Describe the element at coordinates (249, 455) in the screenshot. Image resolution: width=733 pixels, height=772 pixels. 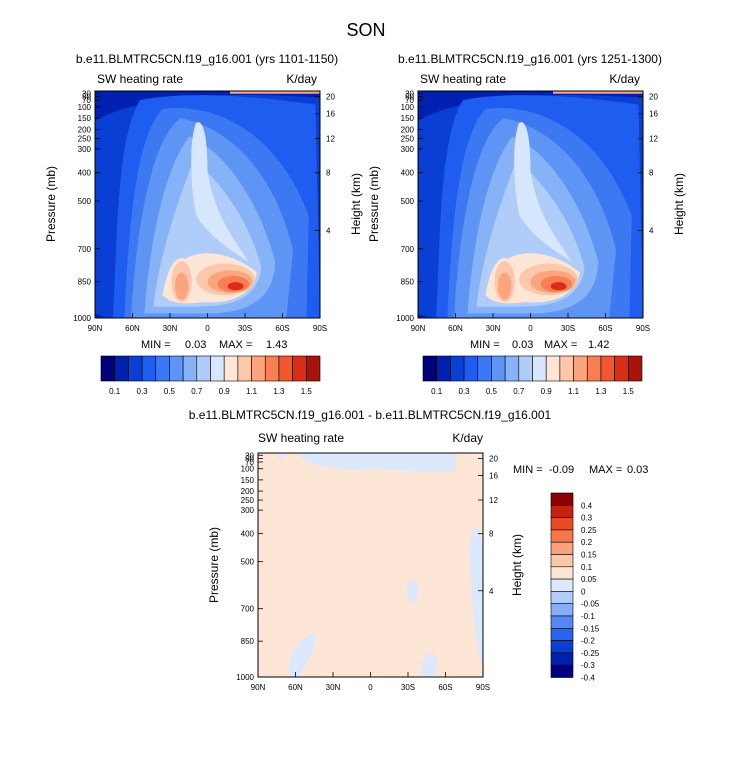
I see `y-tick-label: 30` at that location.